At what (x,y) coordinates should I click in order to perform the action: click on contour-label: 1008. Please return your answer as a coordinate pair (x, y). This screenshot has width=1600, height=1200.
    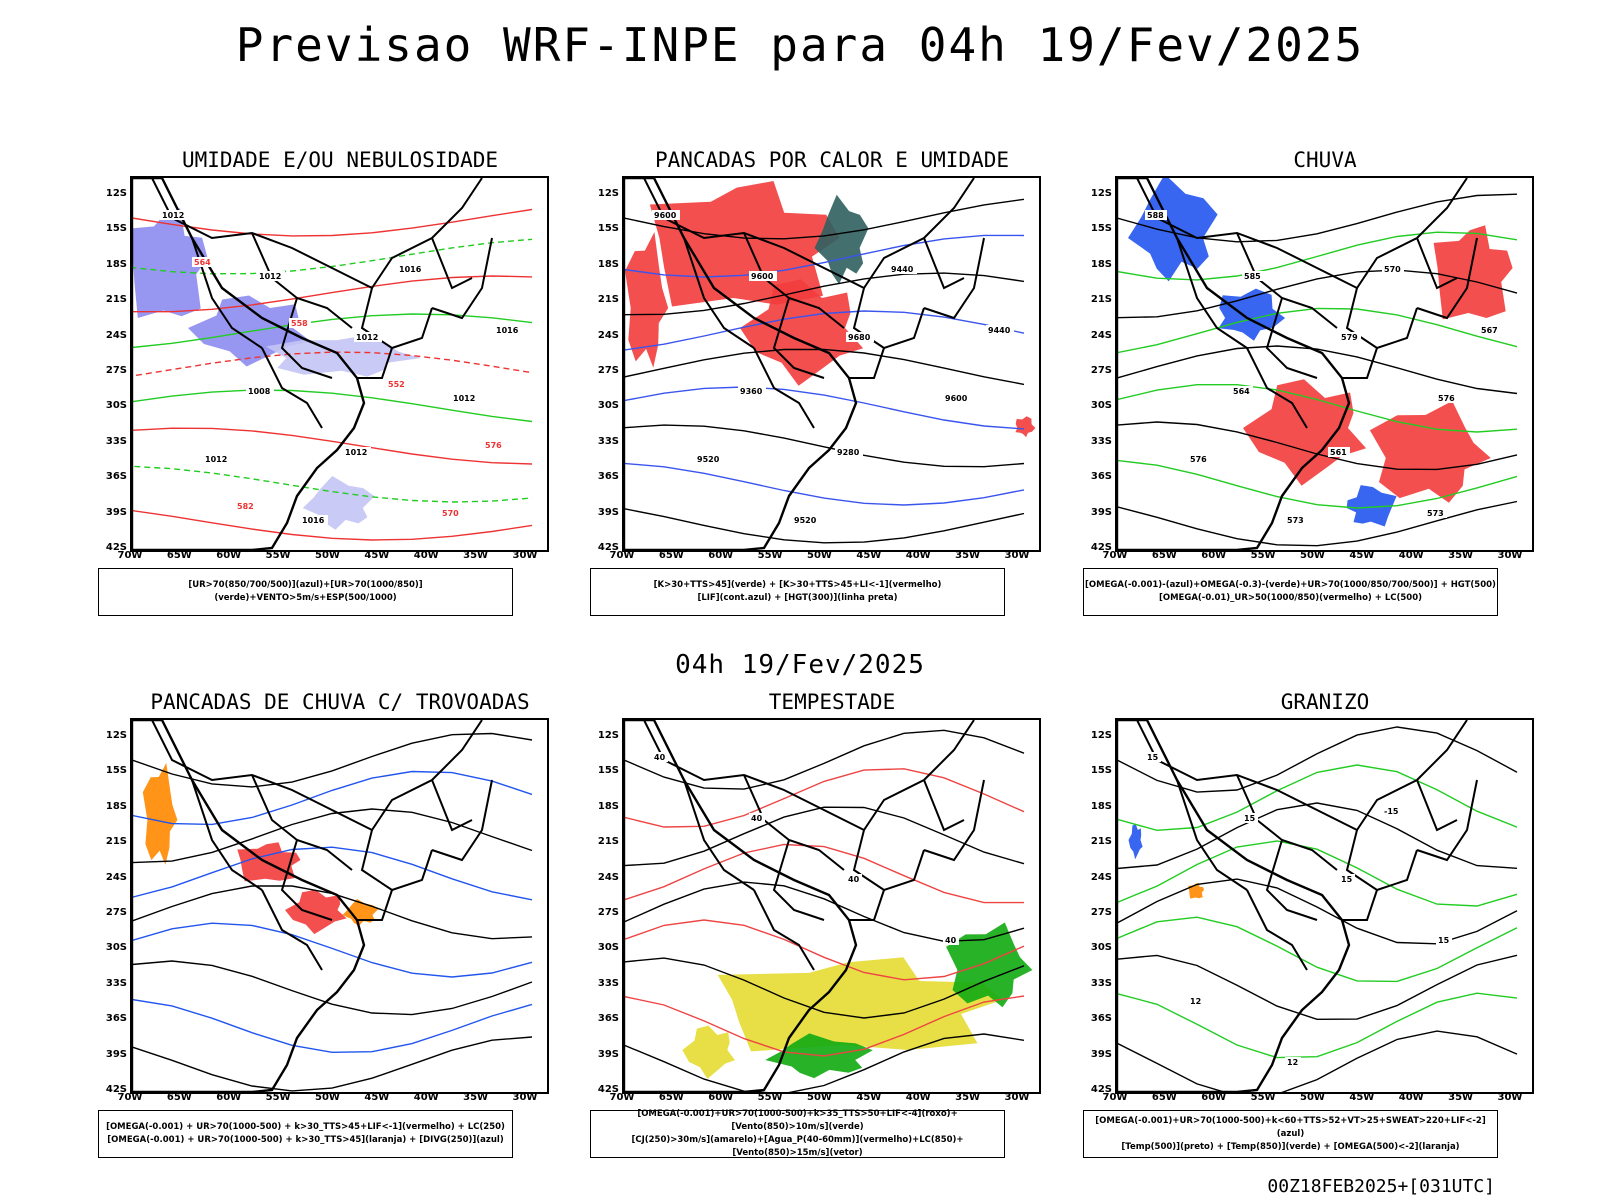
    Looking at the image, I should click on (259, 391).